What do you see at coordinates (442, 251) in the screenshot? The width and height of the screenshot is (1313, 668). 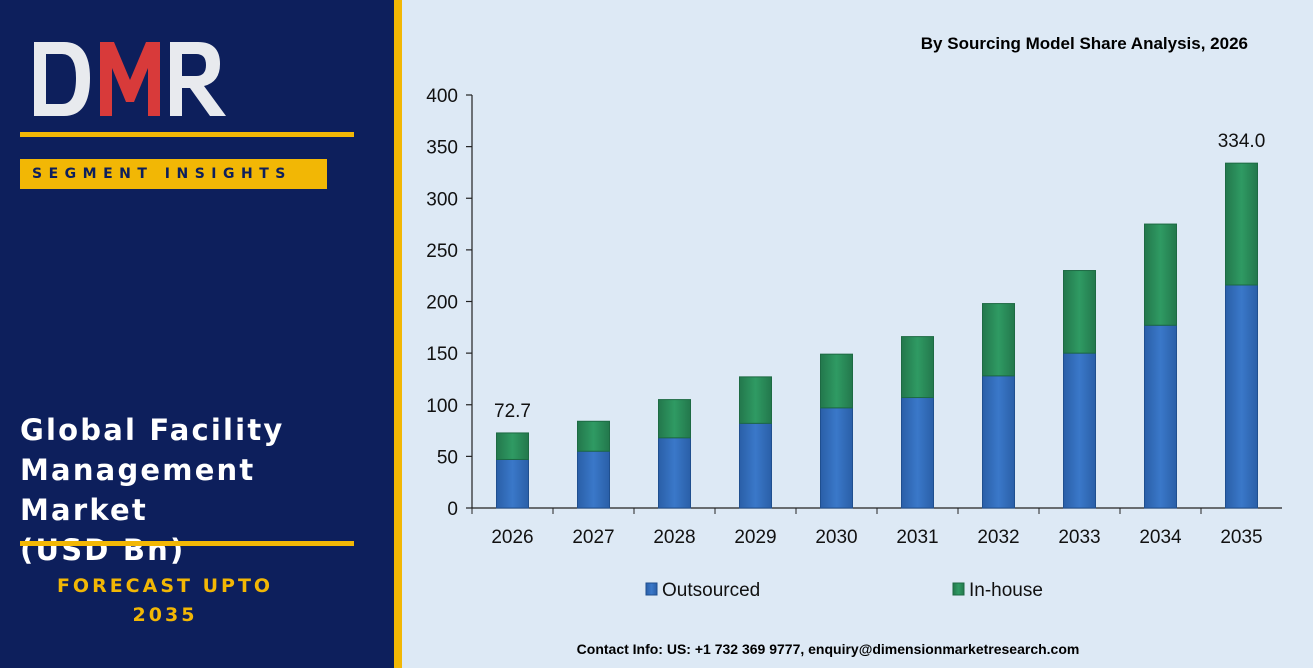 I see `y-tick-label: 250` at bounding box center [442, 251].